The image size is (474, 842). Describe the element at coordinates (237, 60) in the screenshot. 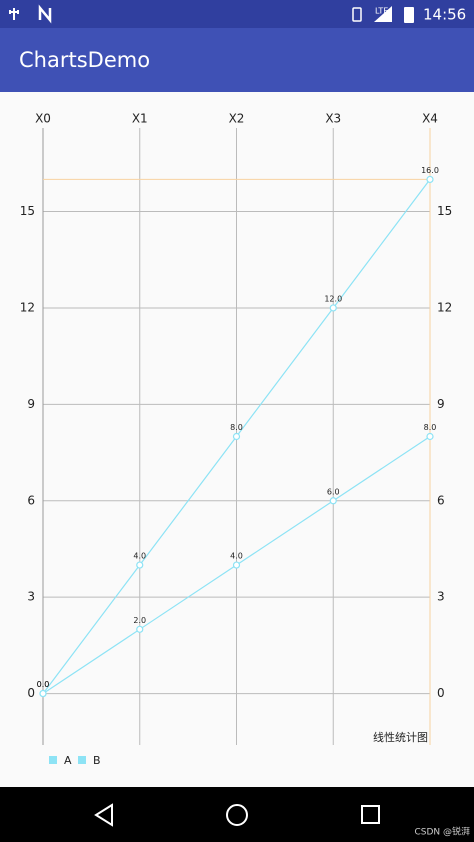

I see `app-bar` at that location.